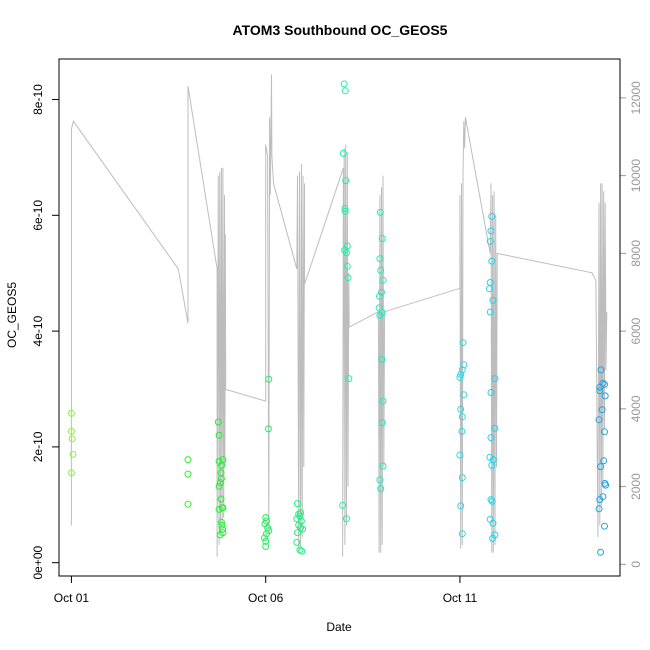 The image size is (650, 650). What do you see at coordinates (460, 598) in the screenshot?
I see `x-tick-label: Oct 11` at bounding box center [460, 598].